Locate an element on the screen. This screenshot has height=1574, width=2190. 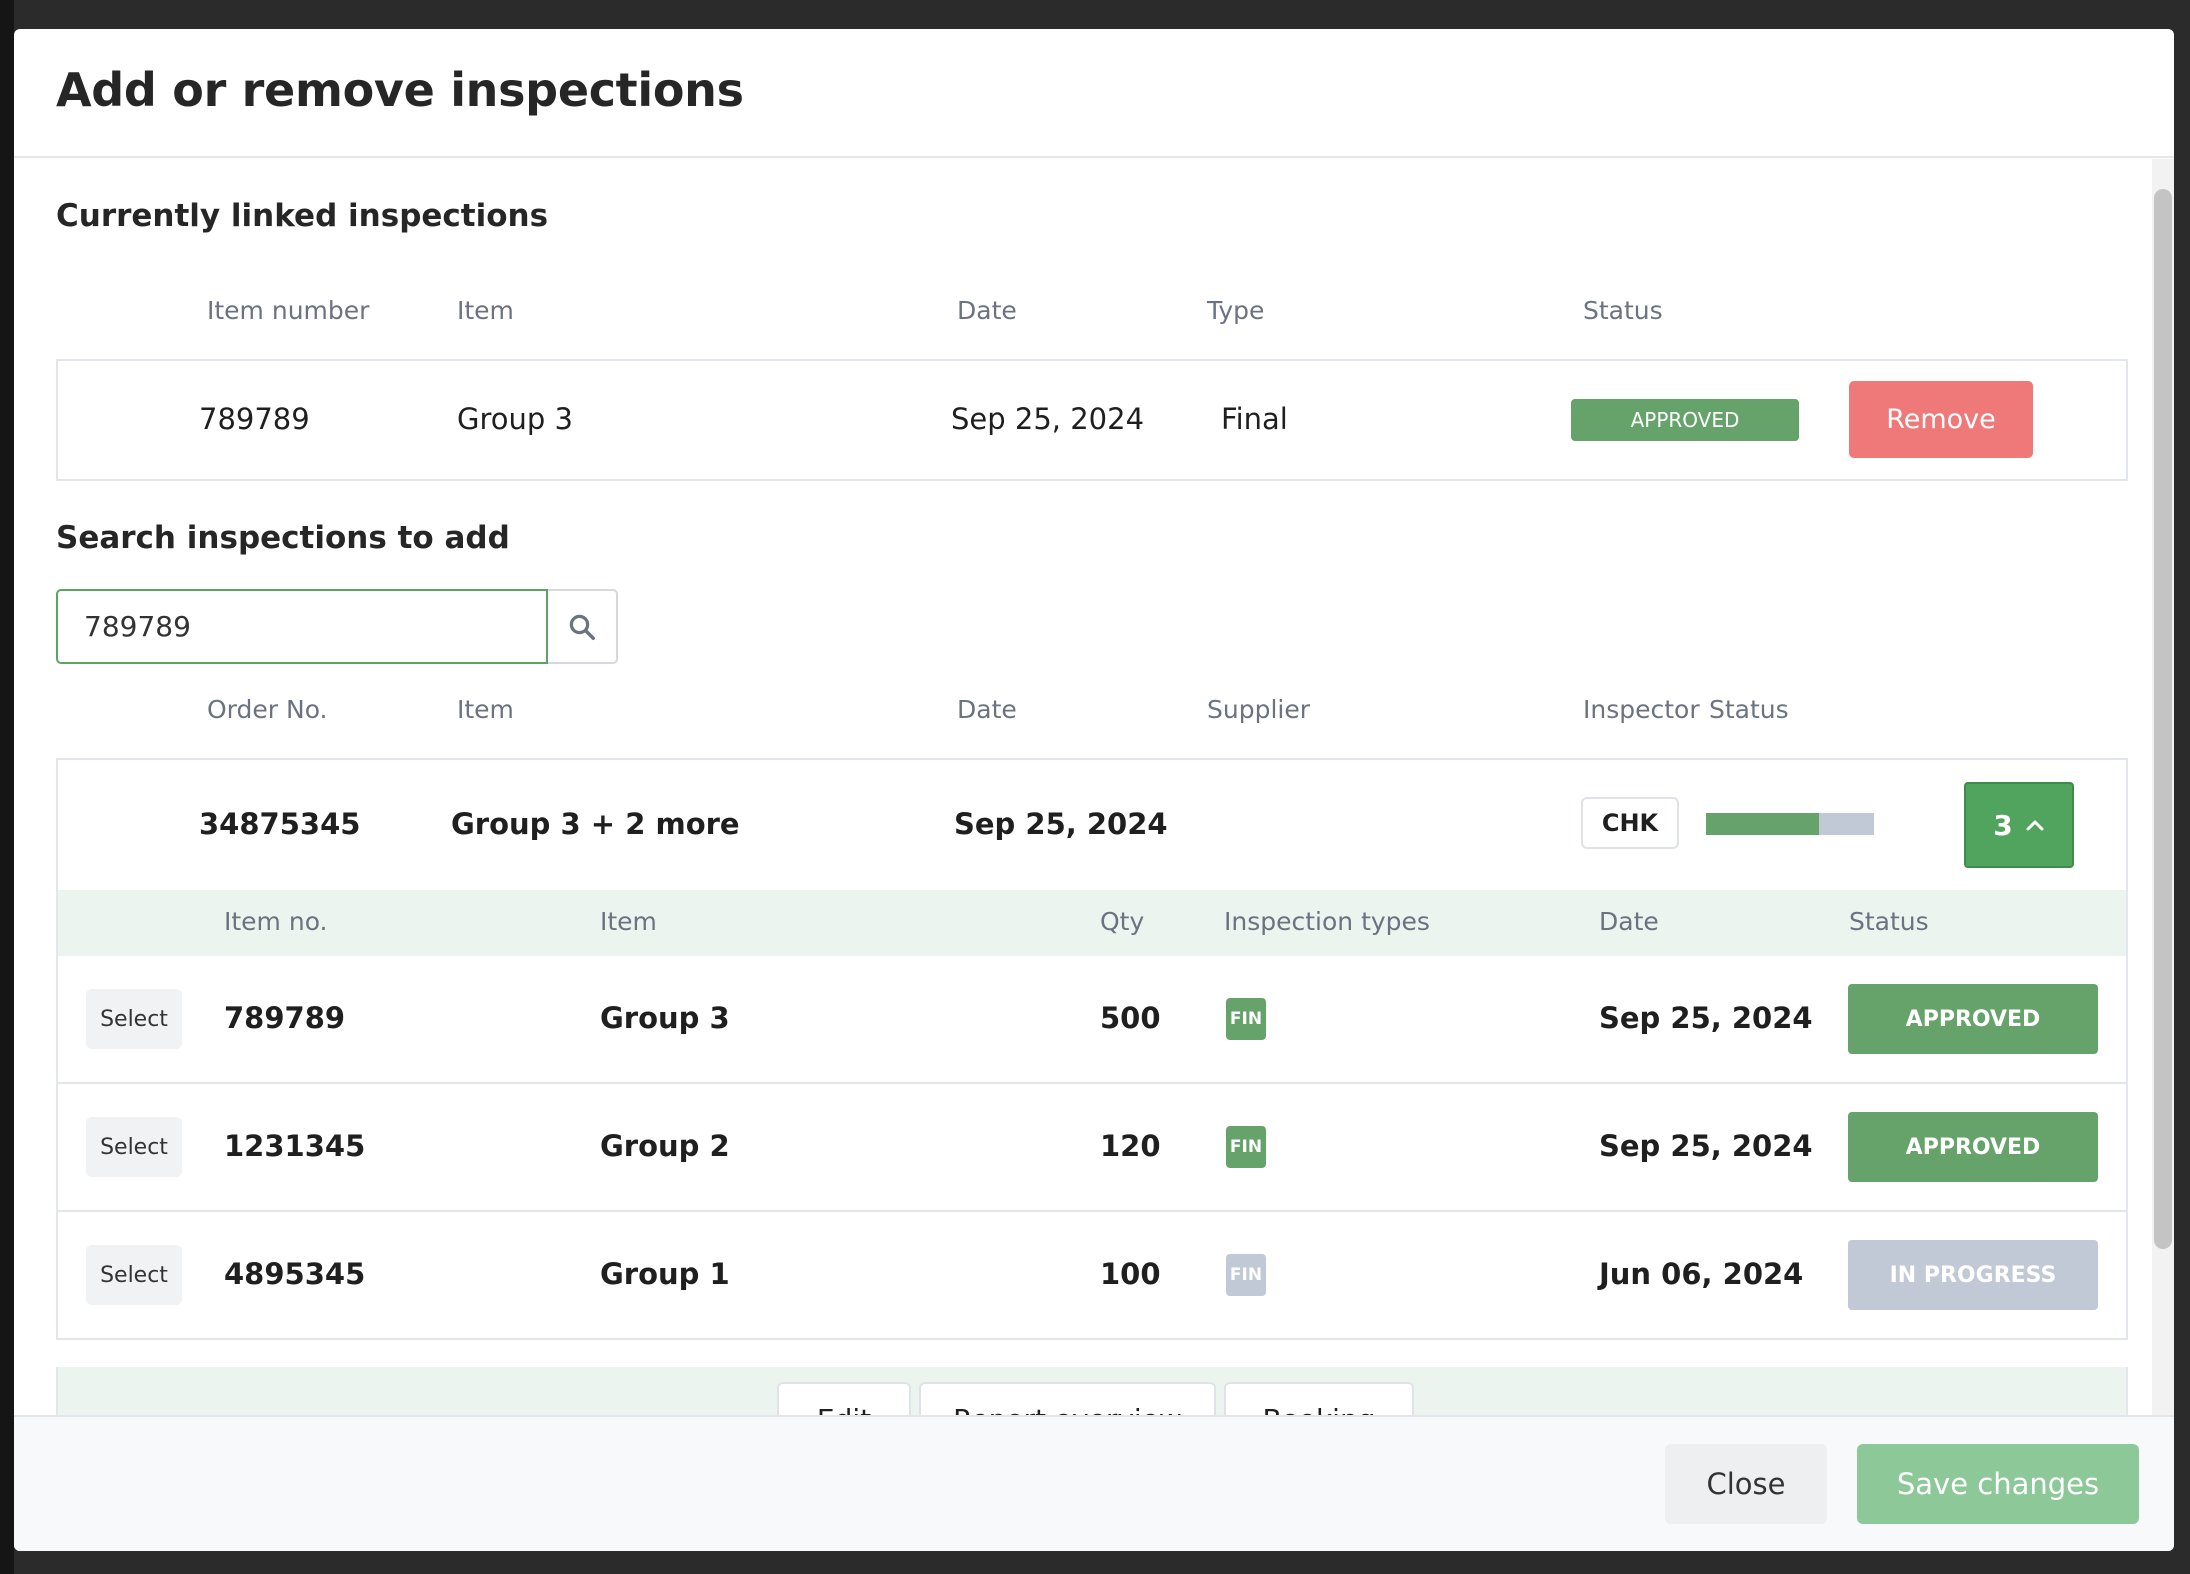
sub-qty: 500 is located at coordinates (1130, 1018).